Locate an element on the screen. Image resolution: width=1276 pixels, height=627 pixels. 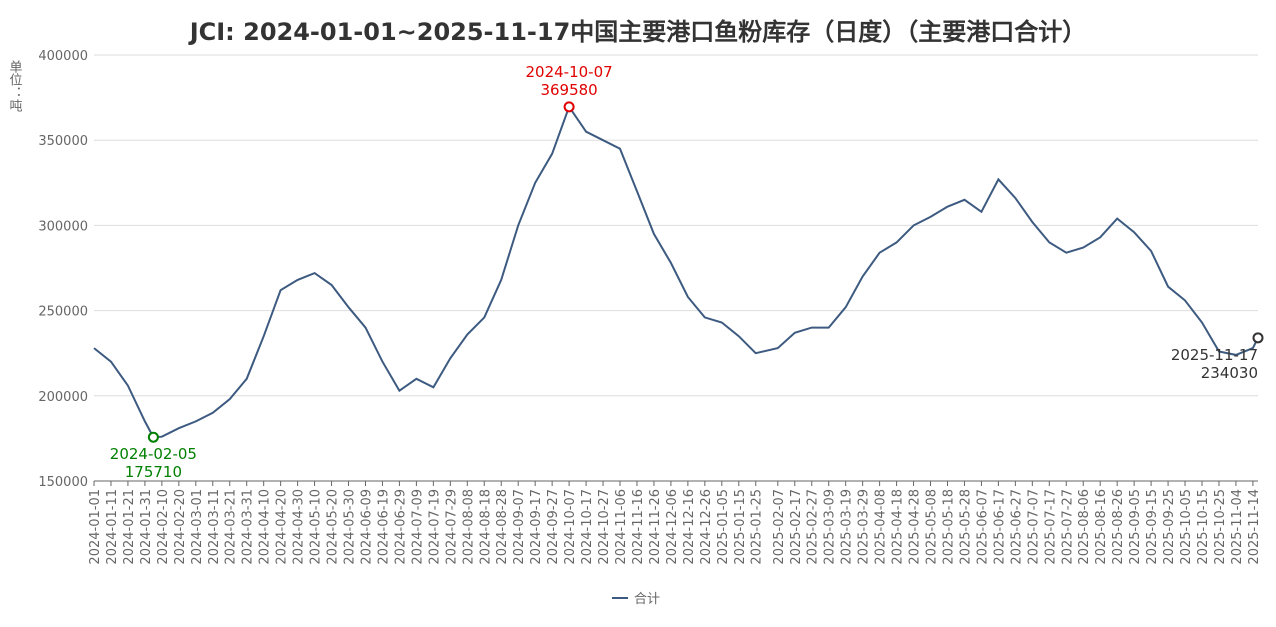
y-tick-label: 200000 is located at coordinates (63, 397).